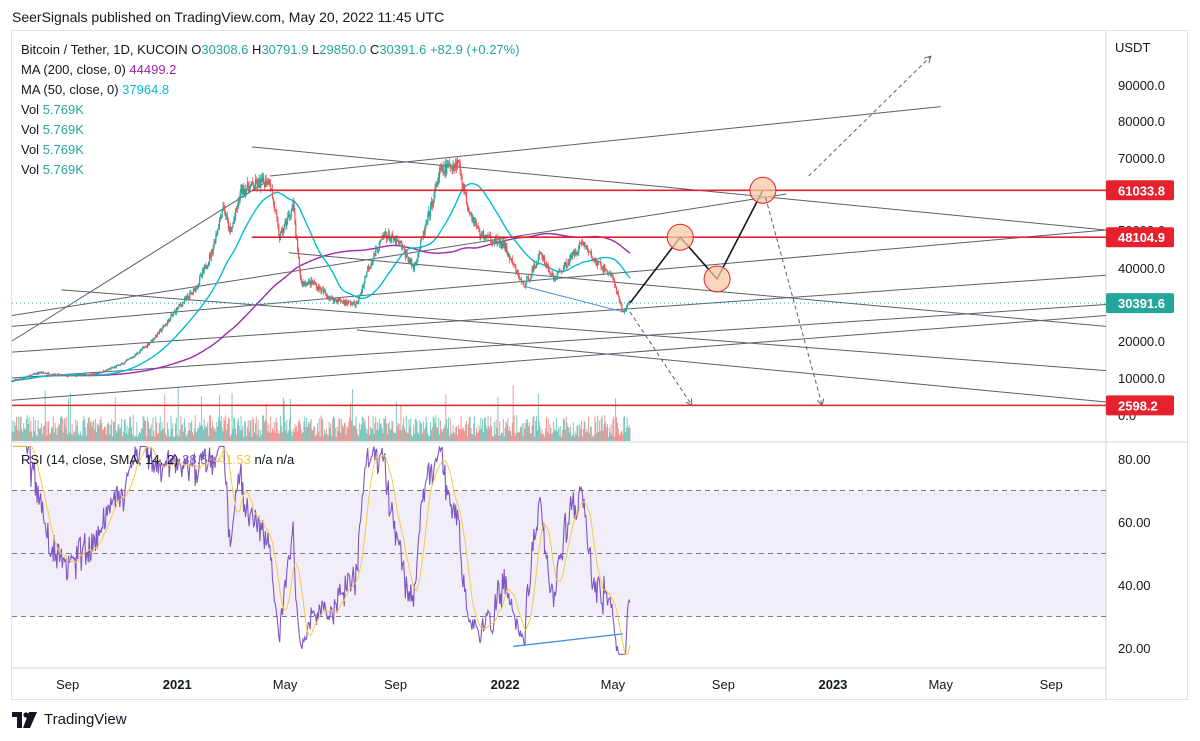  I want to click on legend-ma50-row: MA (50, close, 0) 37964.8, so click(95, 89).